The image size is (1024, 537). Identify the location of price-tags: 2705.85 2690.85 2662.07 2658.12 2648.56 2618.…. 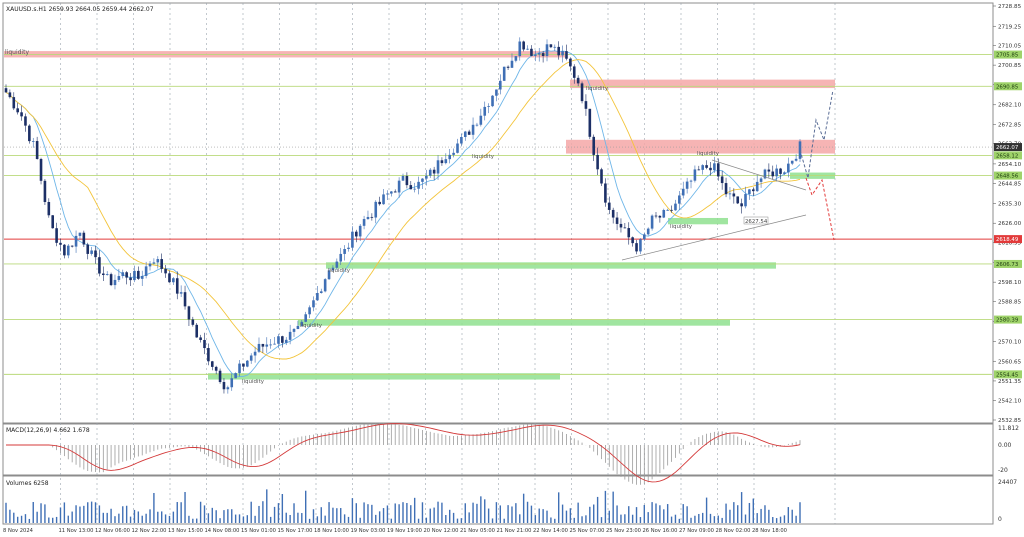
(1008, 214).